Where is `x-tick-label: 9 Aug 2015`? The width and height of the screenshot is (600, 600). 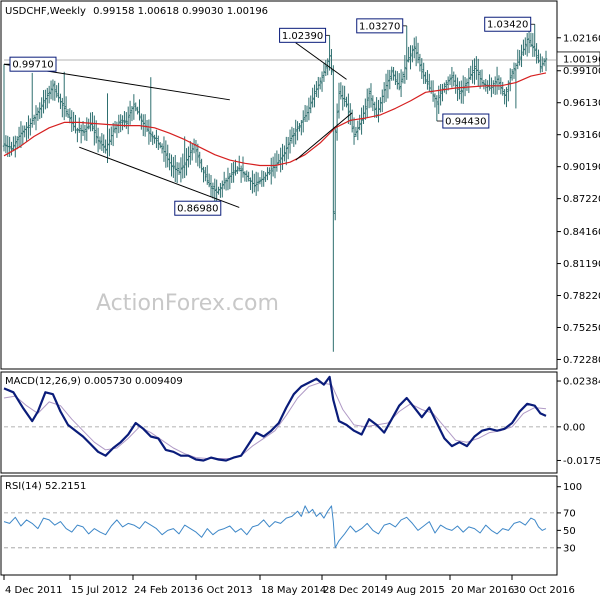
x-tick-label: 9 Aug 2015 is located at coordinates (416, 590).